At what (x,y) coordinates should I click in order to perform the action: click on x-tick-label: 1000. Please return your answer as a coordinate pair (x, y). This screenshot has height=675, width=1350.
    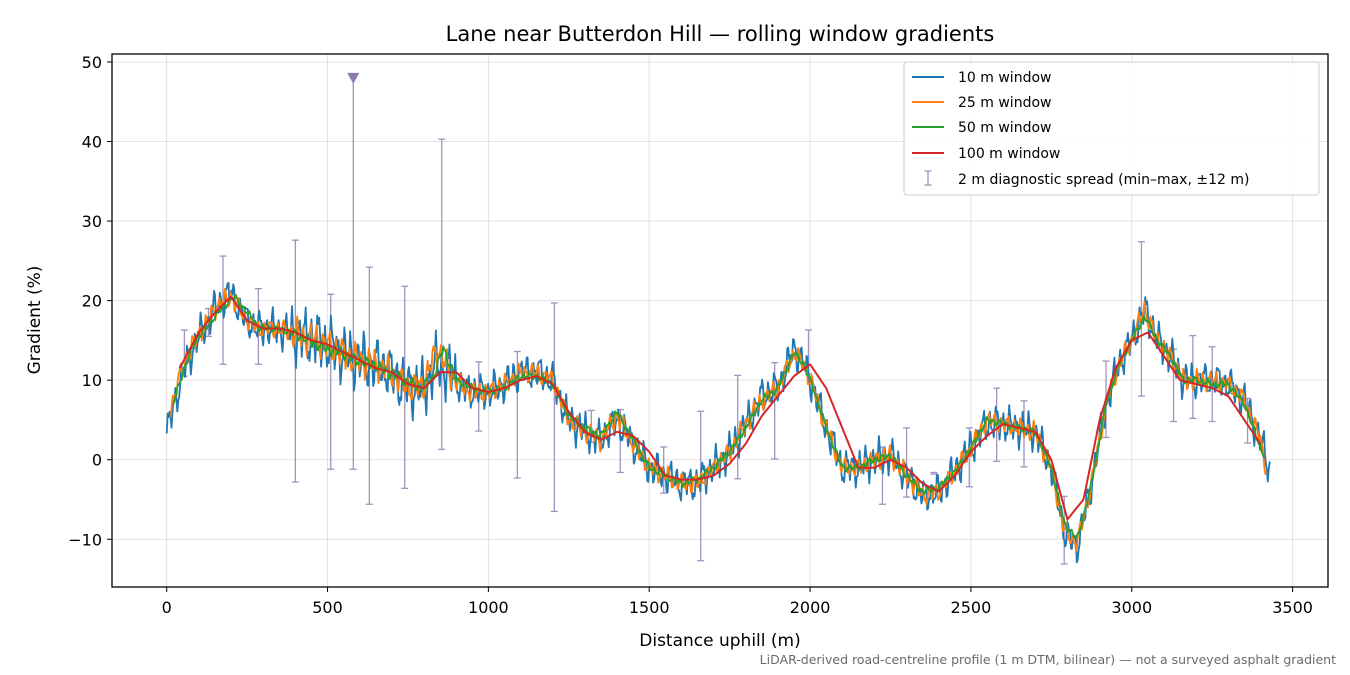
    Looking at the image, I should click on (488, 607).